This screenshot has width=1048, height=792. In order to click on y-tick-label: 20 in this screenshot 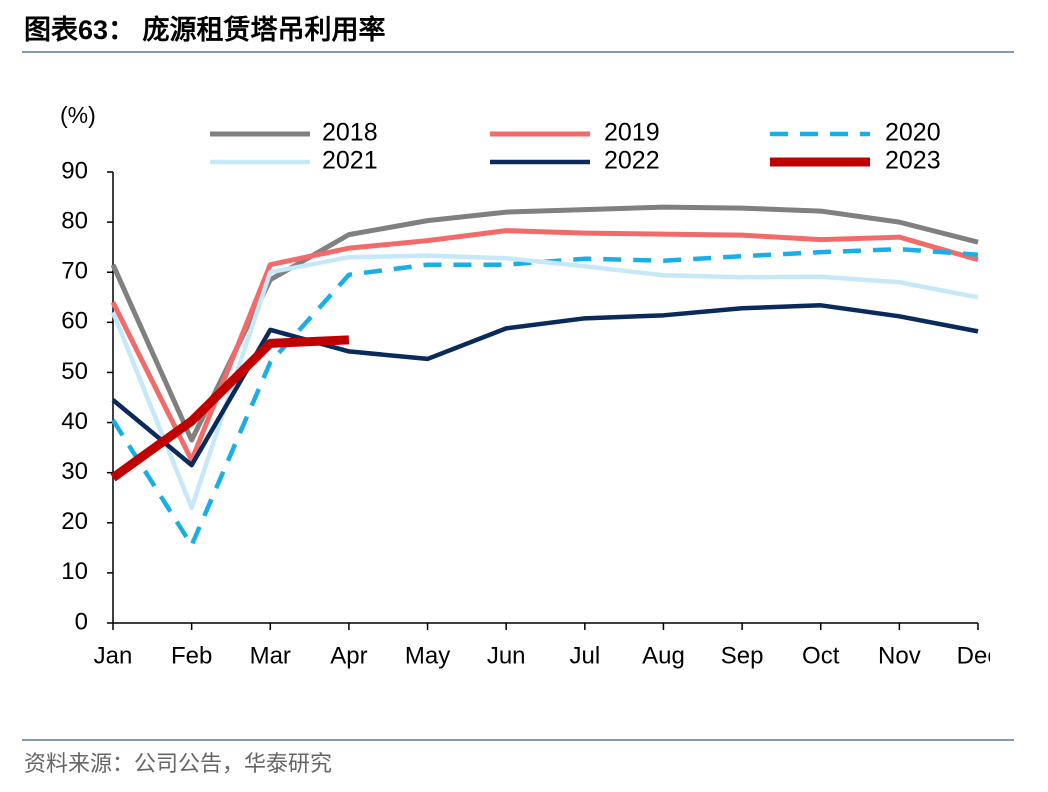, I will do `click(74, 521)`.